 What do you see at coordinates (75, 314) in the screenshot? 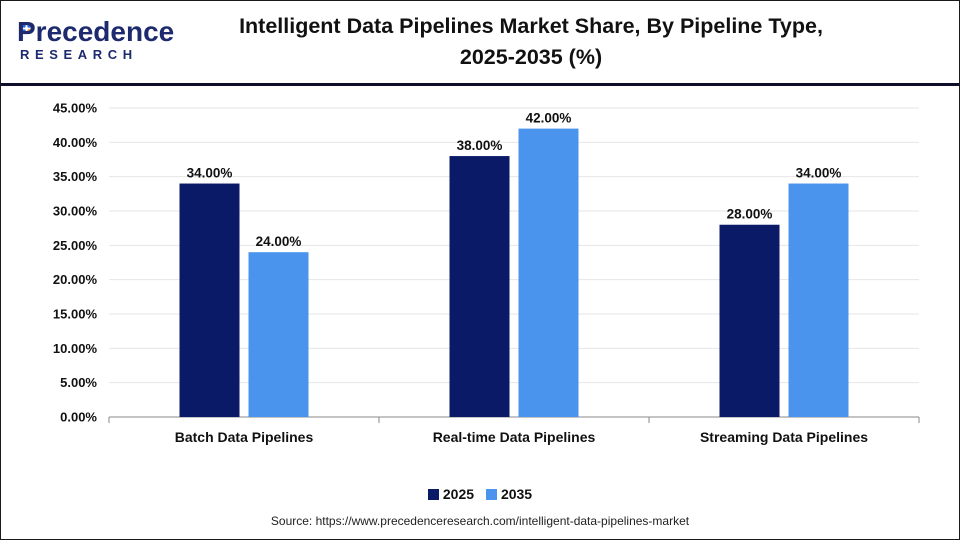
I see `y-tick-label: 15.00%` at bounding box center [75, 314].